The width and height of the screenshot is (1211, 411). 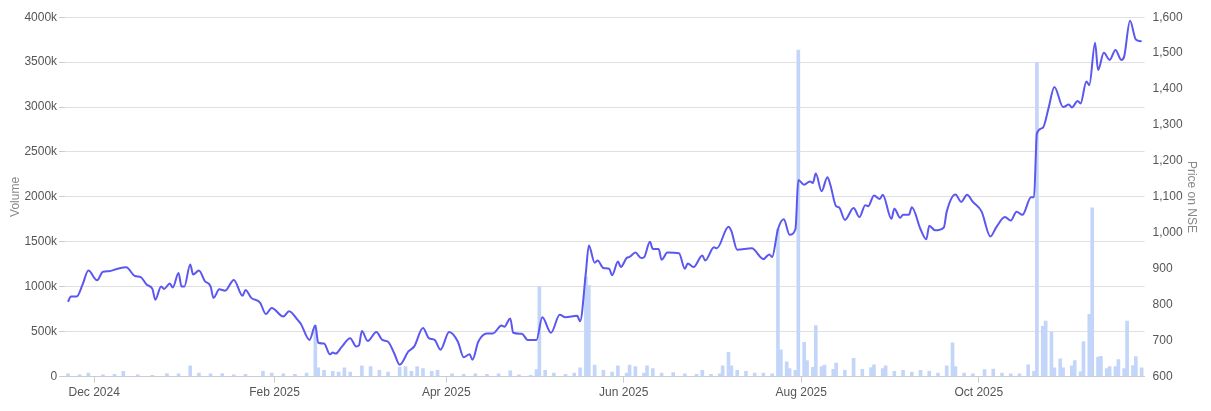 What do you see at coordinates (41, 16) in the screenshot?
I see `y-tick-label: 4000k` at bounding box center [41, 16].